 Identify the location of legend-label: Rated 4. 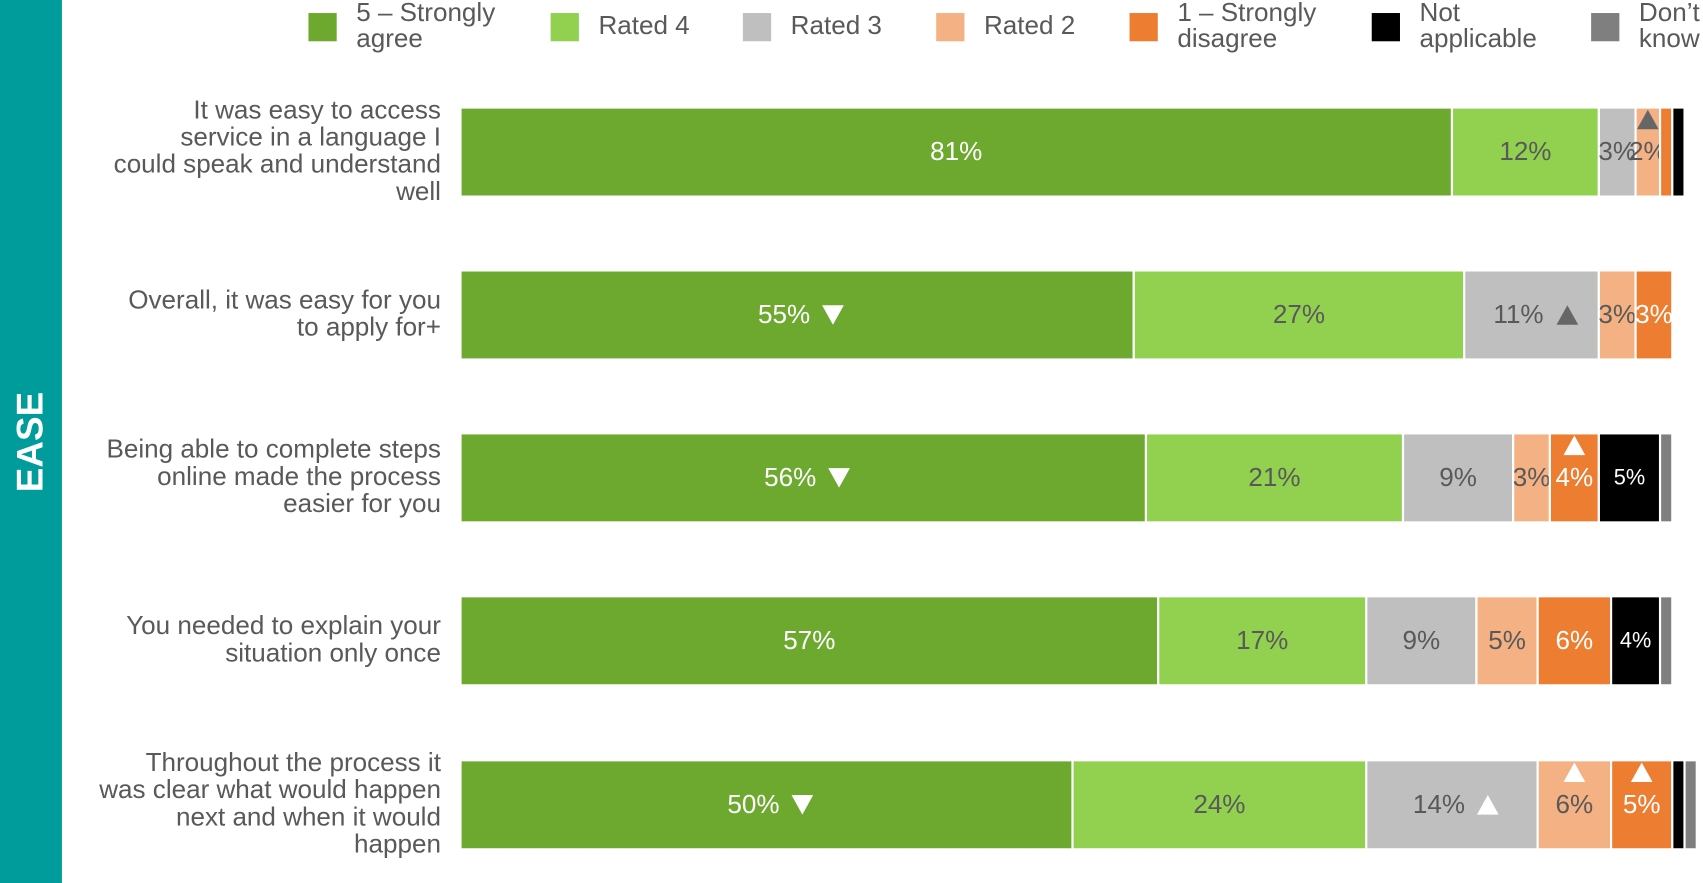
(643, 25).